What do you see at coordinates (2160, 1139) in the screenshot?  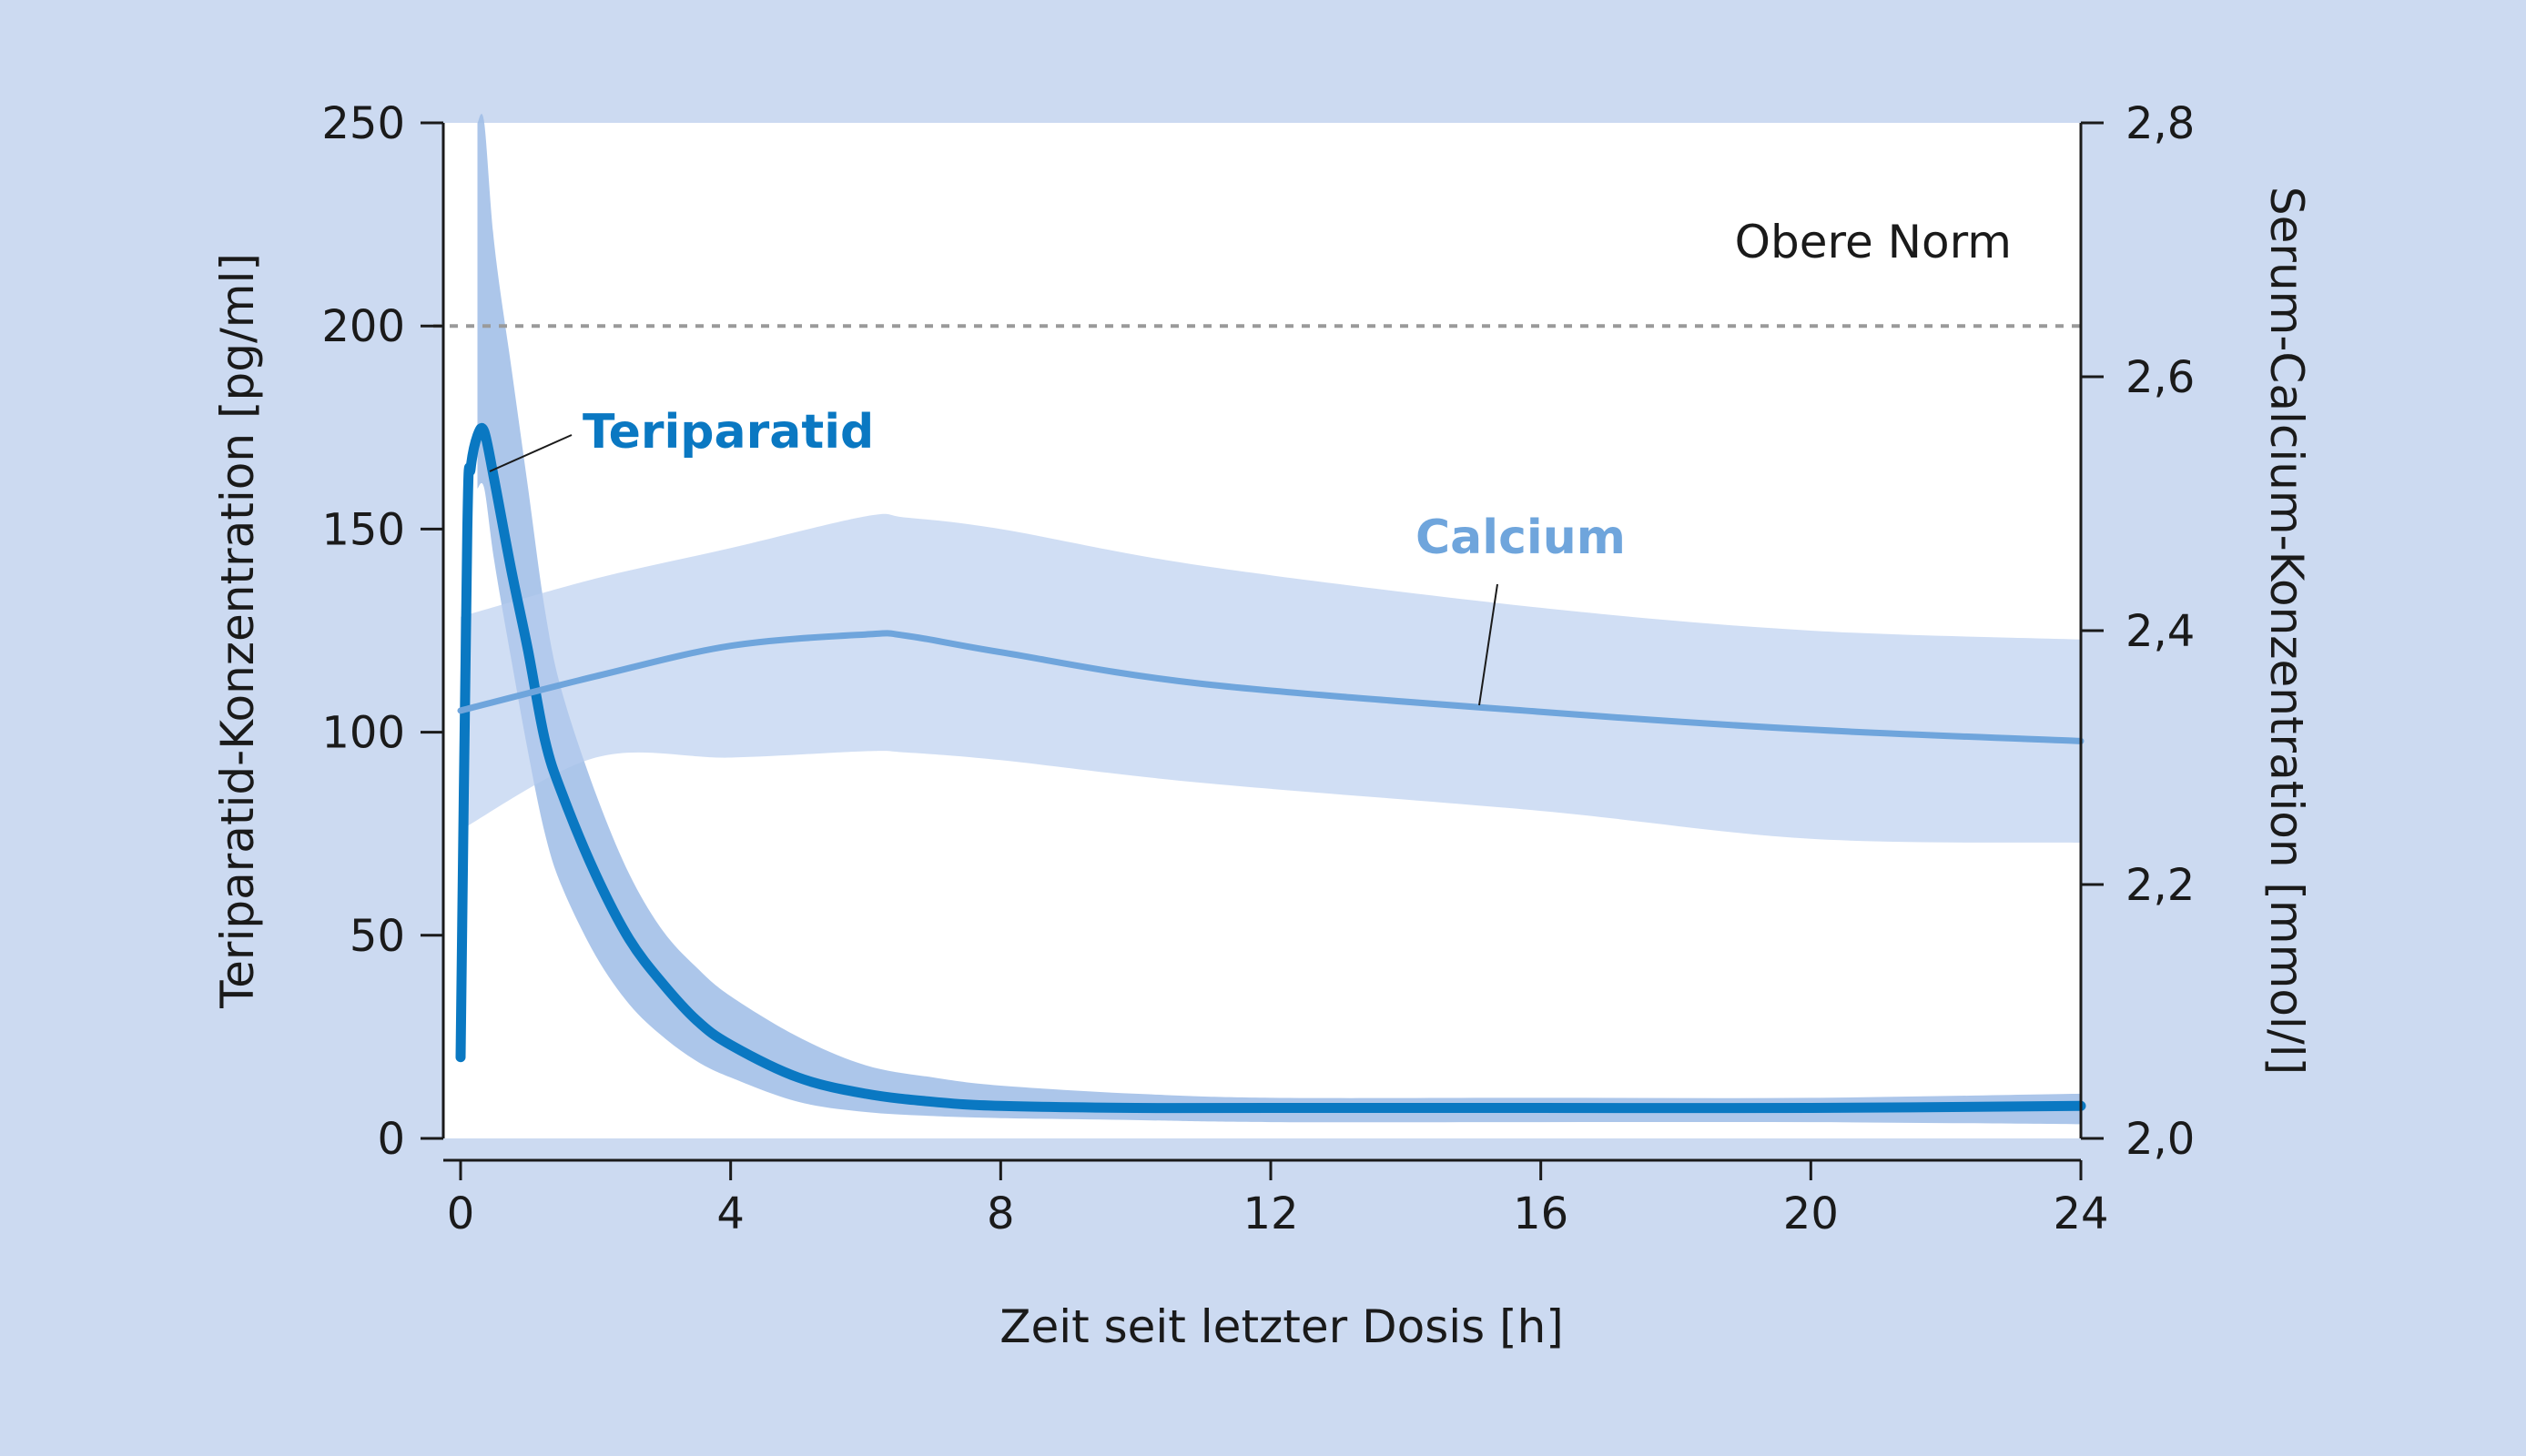 I see `y-right-tick-label: 2,0` at bounding box center [2160, 1139].